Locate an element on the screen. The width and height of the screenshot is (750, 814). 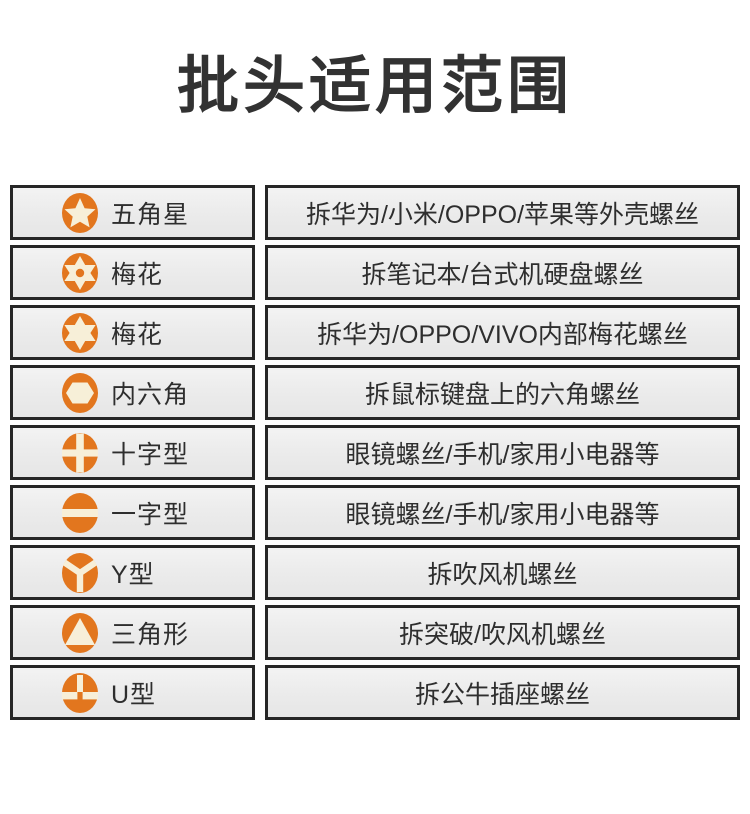
bit-type-label: Y型 is located at coordinates (133, 574).